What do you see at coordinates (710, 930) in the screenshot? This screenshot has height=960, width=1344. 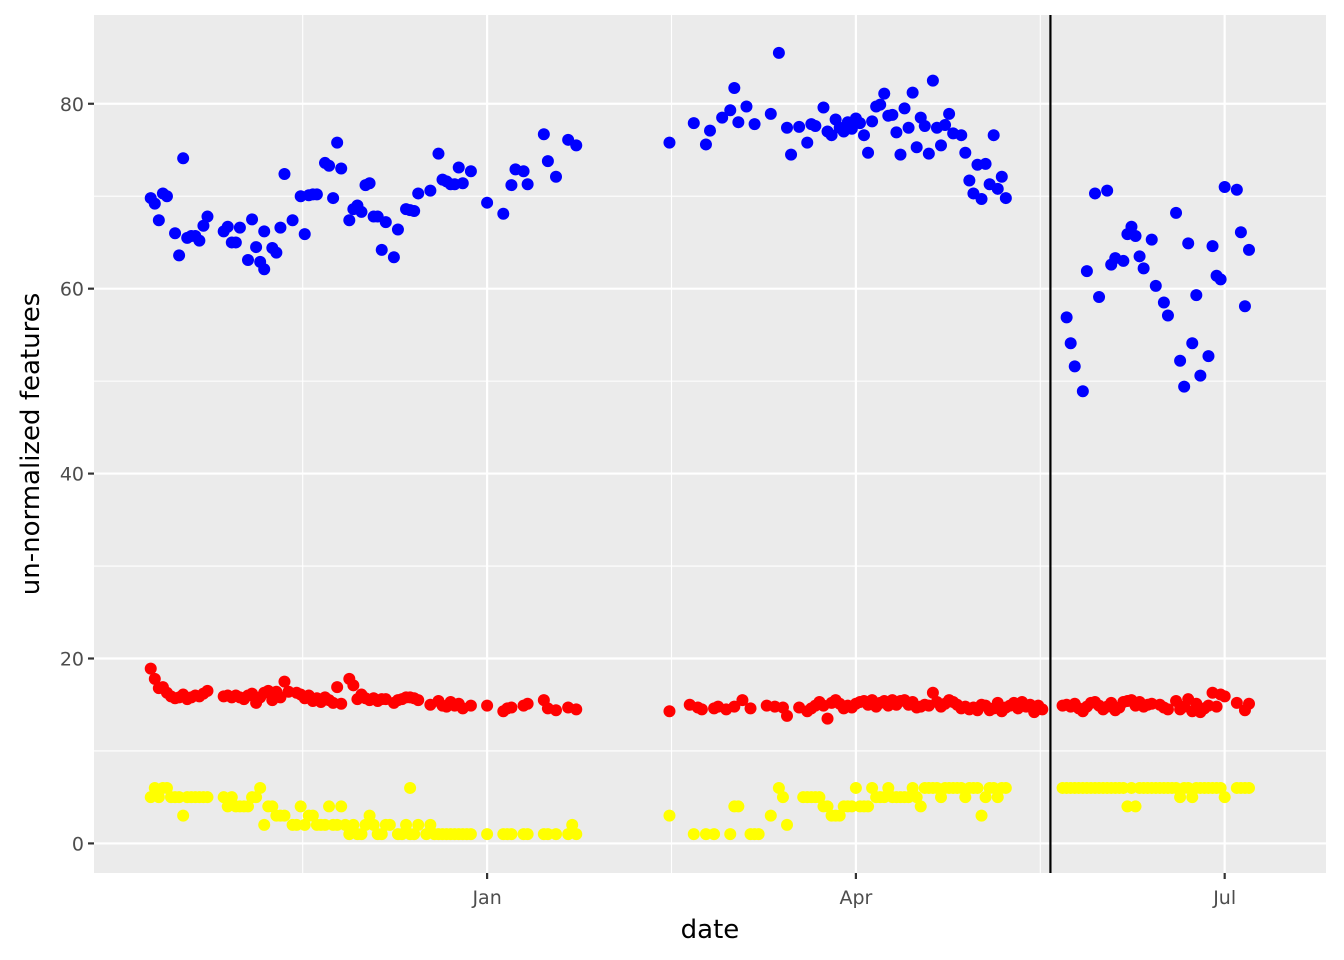 I see `x-axis-title: date` at bounding box center [710, 930].